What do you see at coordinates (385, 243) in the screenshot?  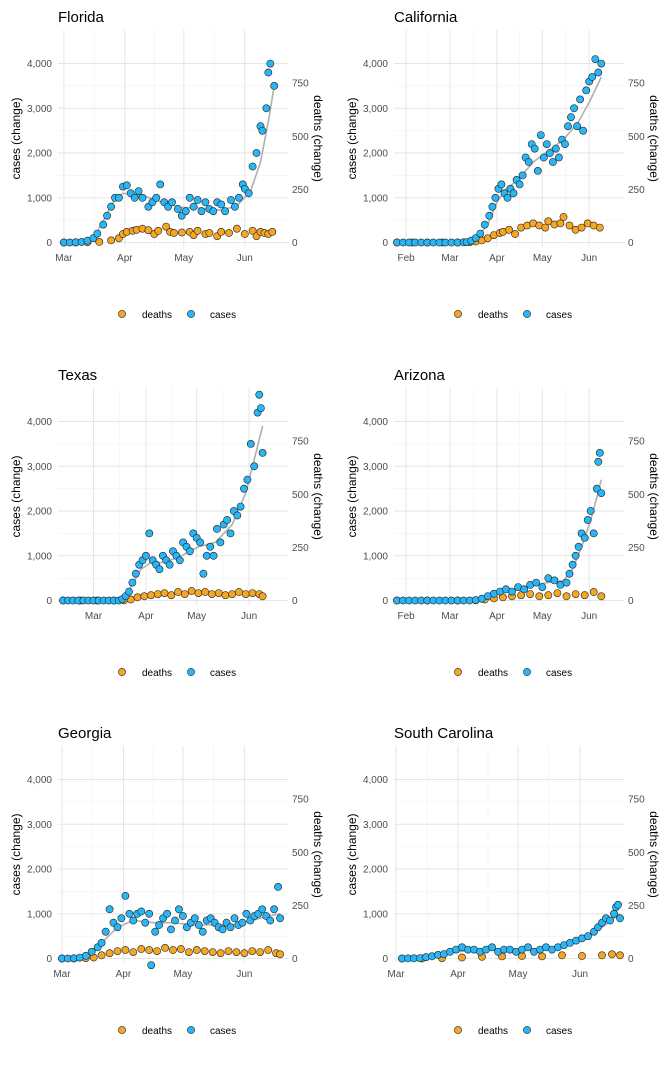 I see `y-tick-label: 0` at bounding box center [385, 243].